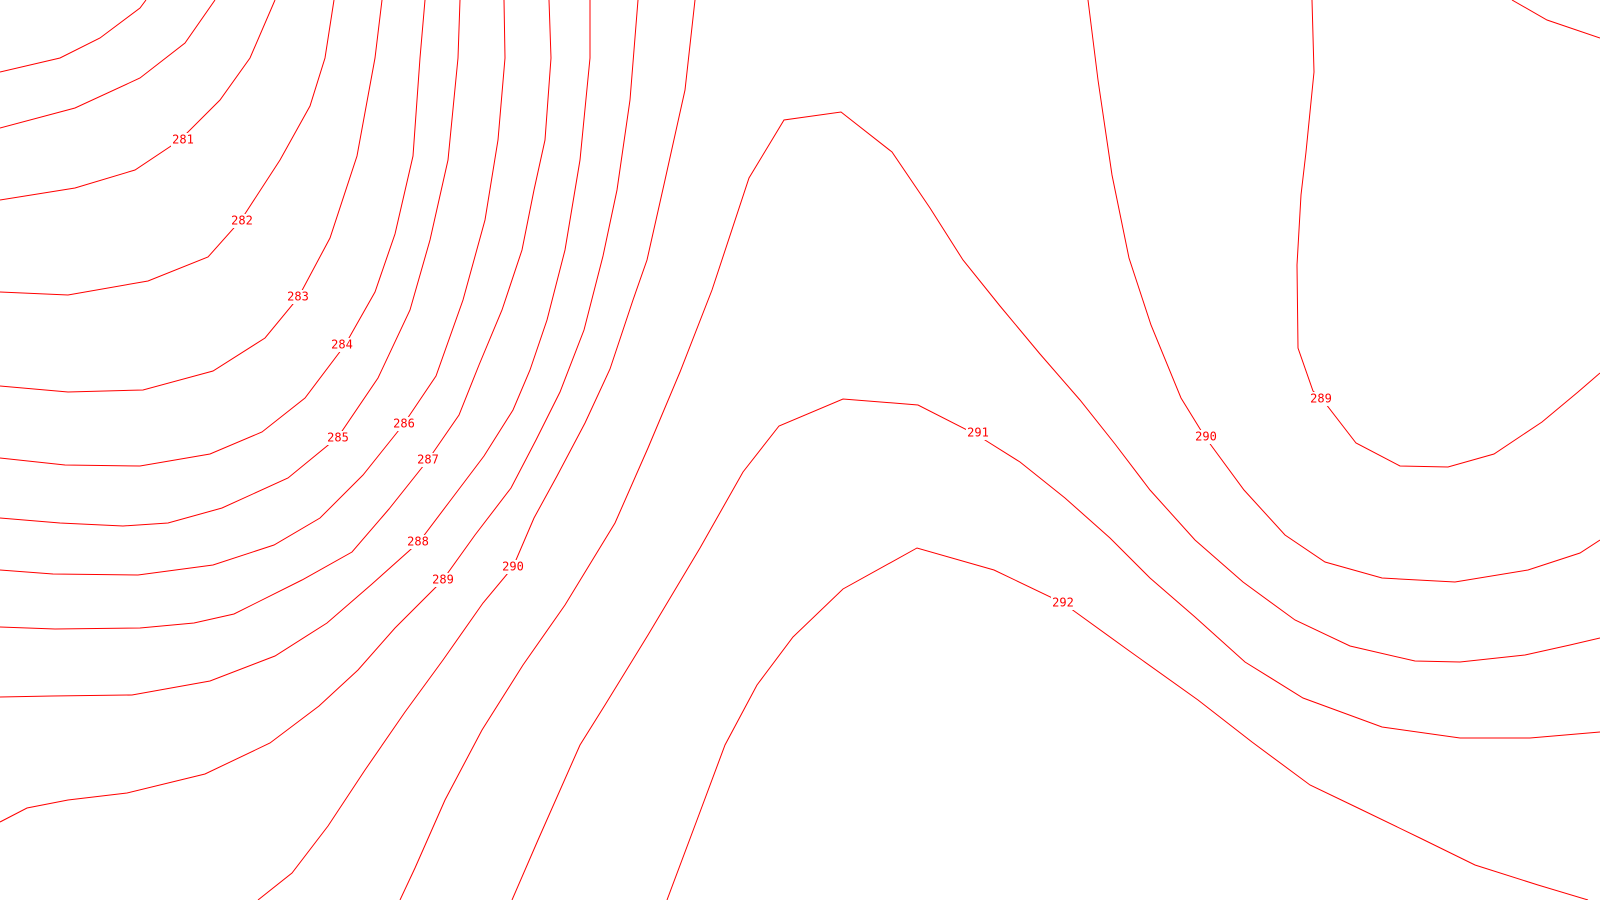 This screenshot has height=900, width=1600. I want to click on contour-label: 285, so click(338, 438).